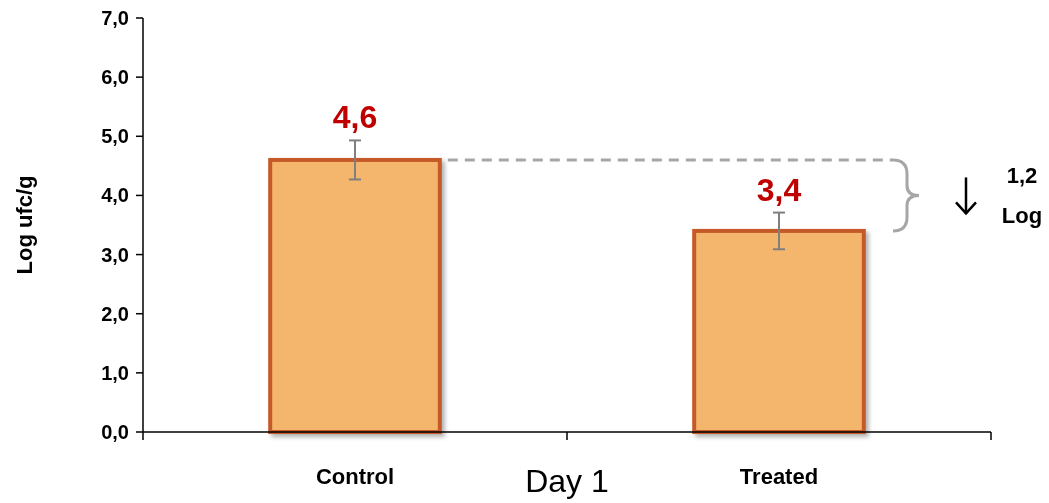 The image size is (1049, 503). What do you see at coordinates (115, 18) in the screenshot?
I see `y-tick-label: 7,0` at bounding box center [115, 18].